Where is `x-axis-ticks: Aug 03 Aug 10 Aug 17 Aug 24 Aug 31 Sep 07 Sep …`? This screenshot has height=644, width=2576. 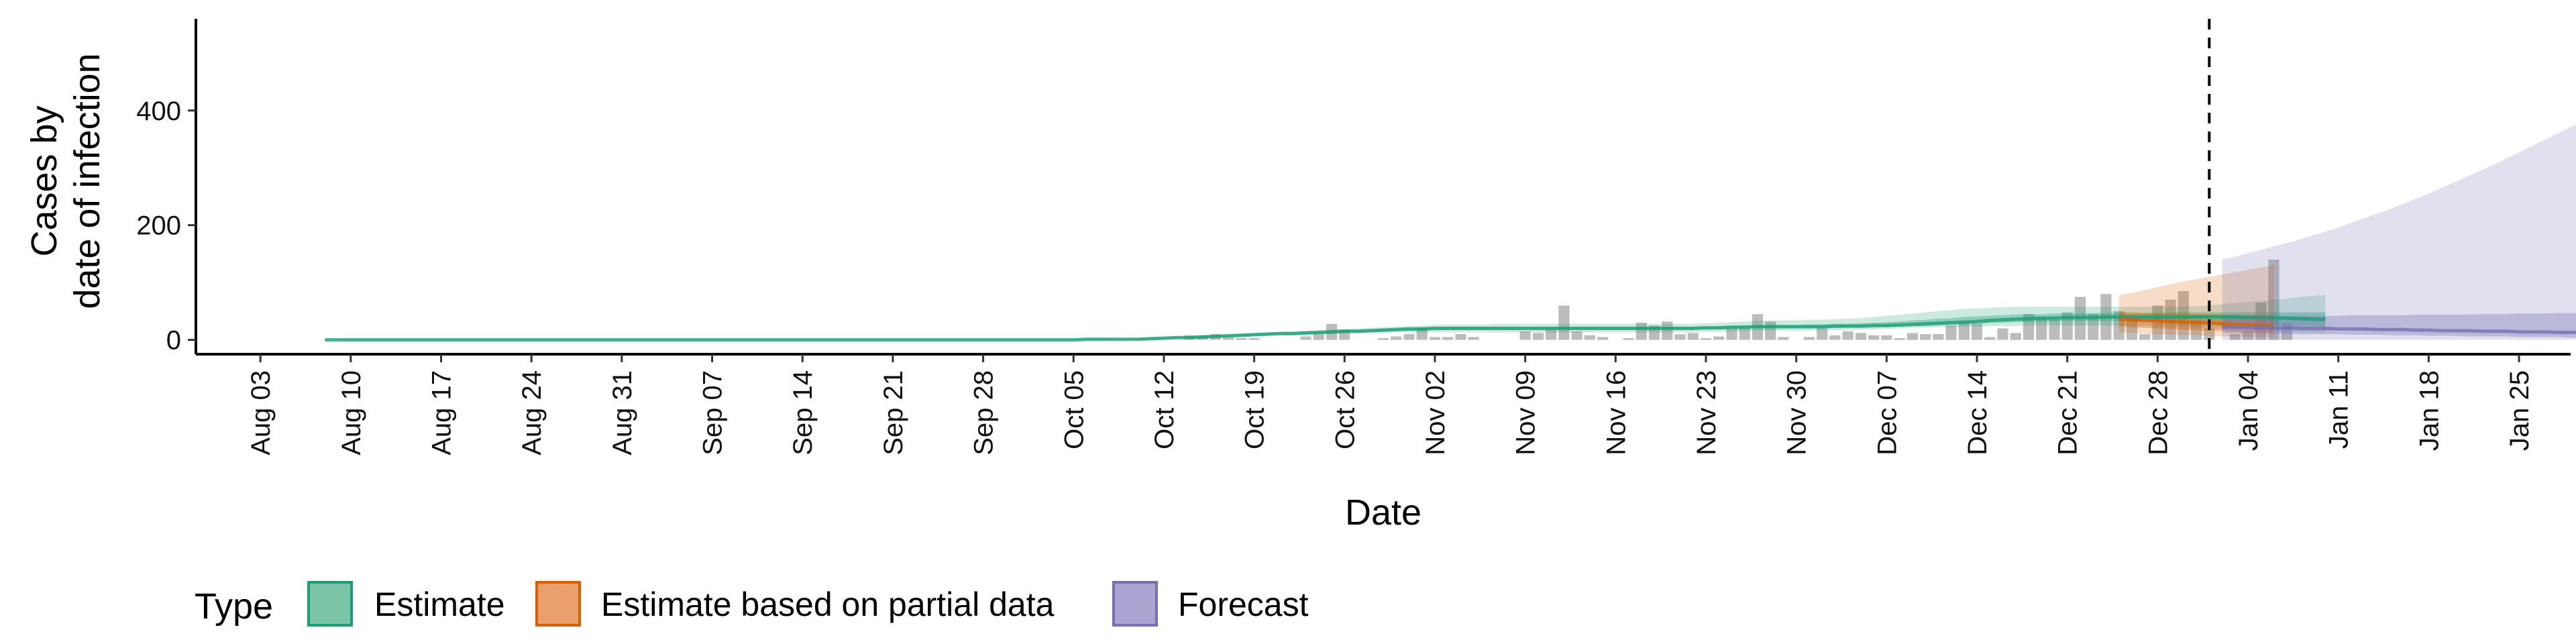 x-axis-ticks: Aug 03 Aug 10 Aug 17 Aug 24 Aug 31 Sep 07 Sep … is located at coordinates (1390, 404).